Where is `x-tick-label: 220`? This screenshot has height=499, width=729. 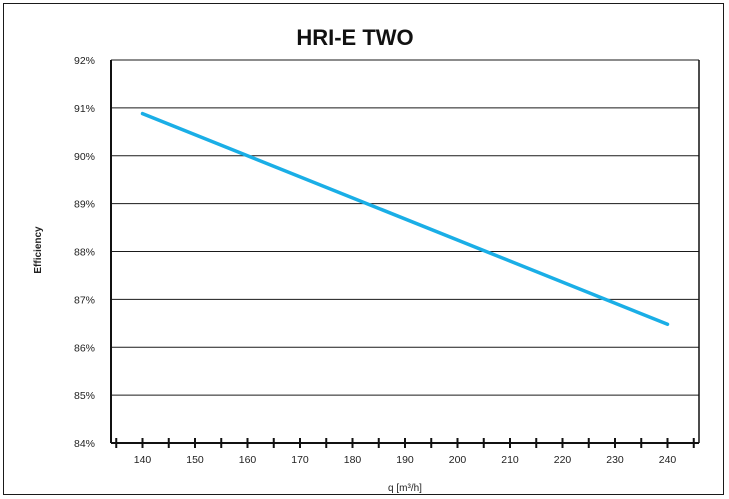 x-tick-label: 220 is located at coordinates (563, 460).